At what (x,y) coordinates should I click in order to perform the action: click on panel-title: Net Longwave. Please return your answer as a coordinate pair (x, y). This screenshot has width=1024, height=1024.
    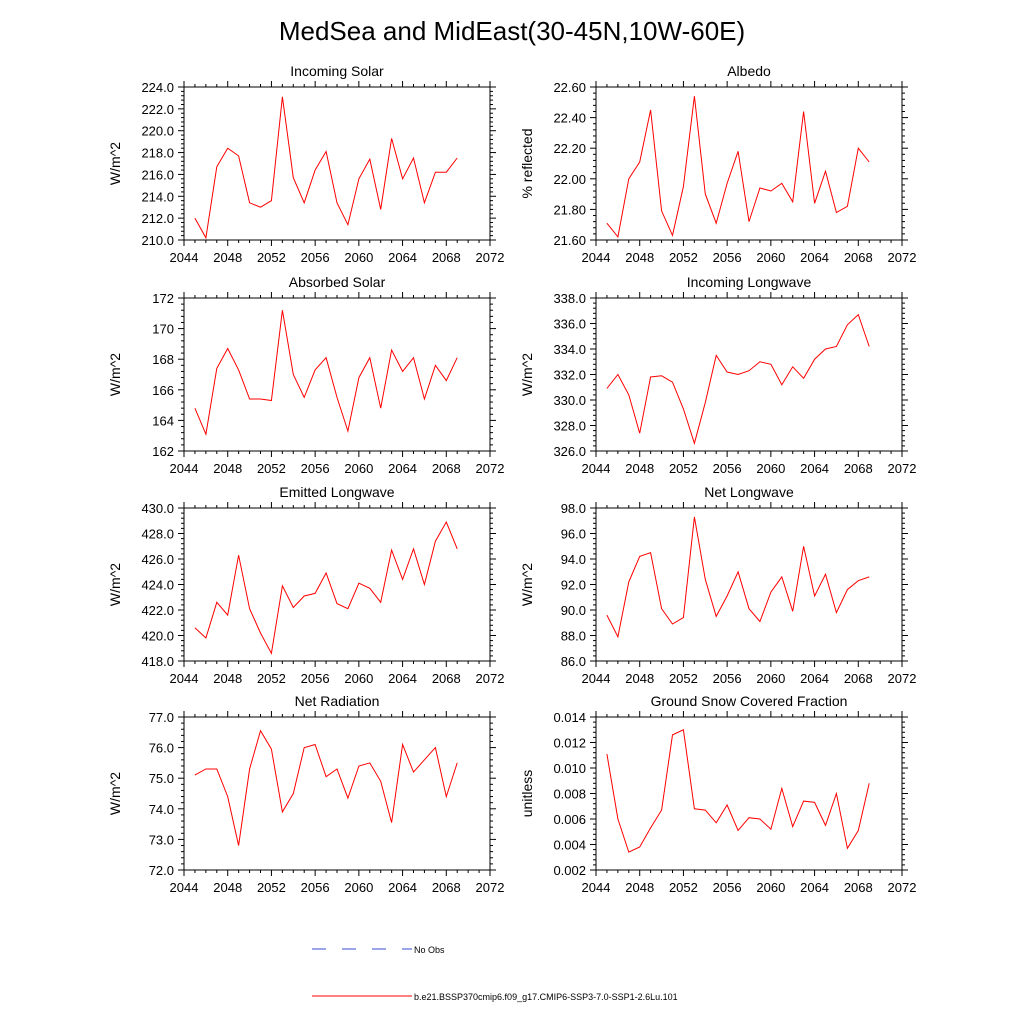
    Looking at the image, I should click on (749, 492).